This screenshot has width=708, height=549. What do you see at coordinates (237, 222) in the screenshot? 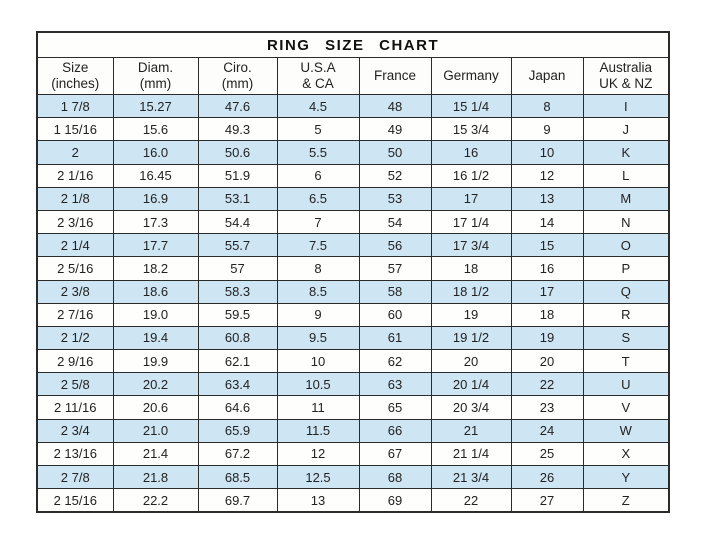
I see `cell: 54.4` at bounding box center [237, 222].